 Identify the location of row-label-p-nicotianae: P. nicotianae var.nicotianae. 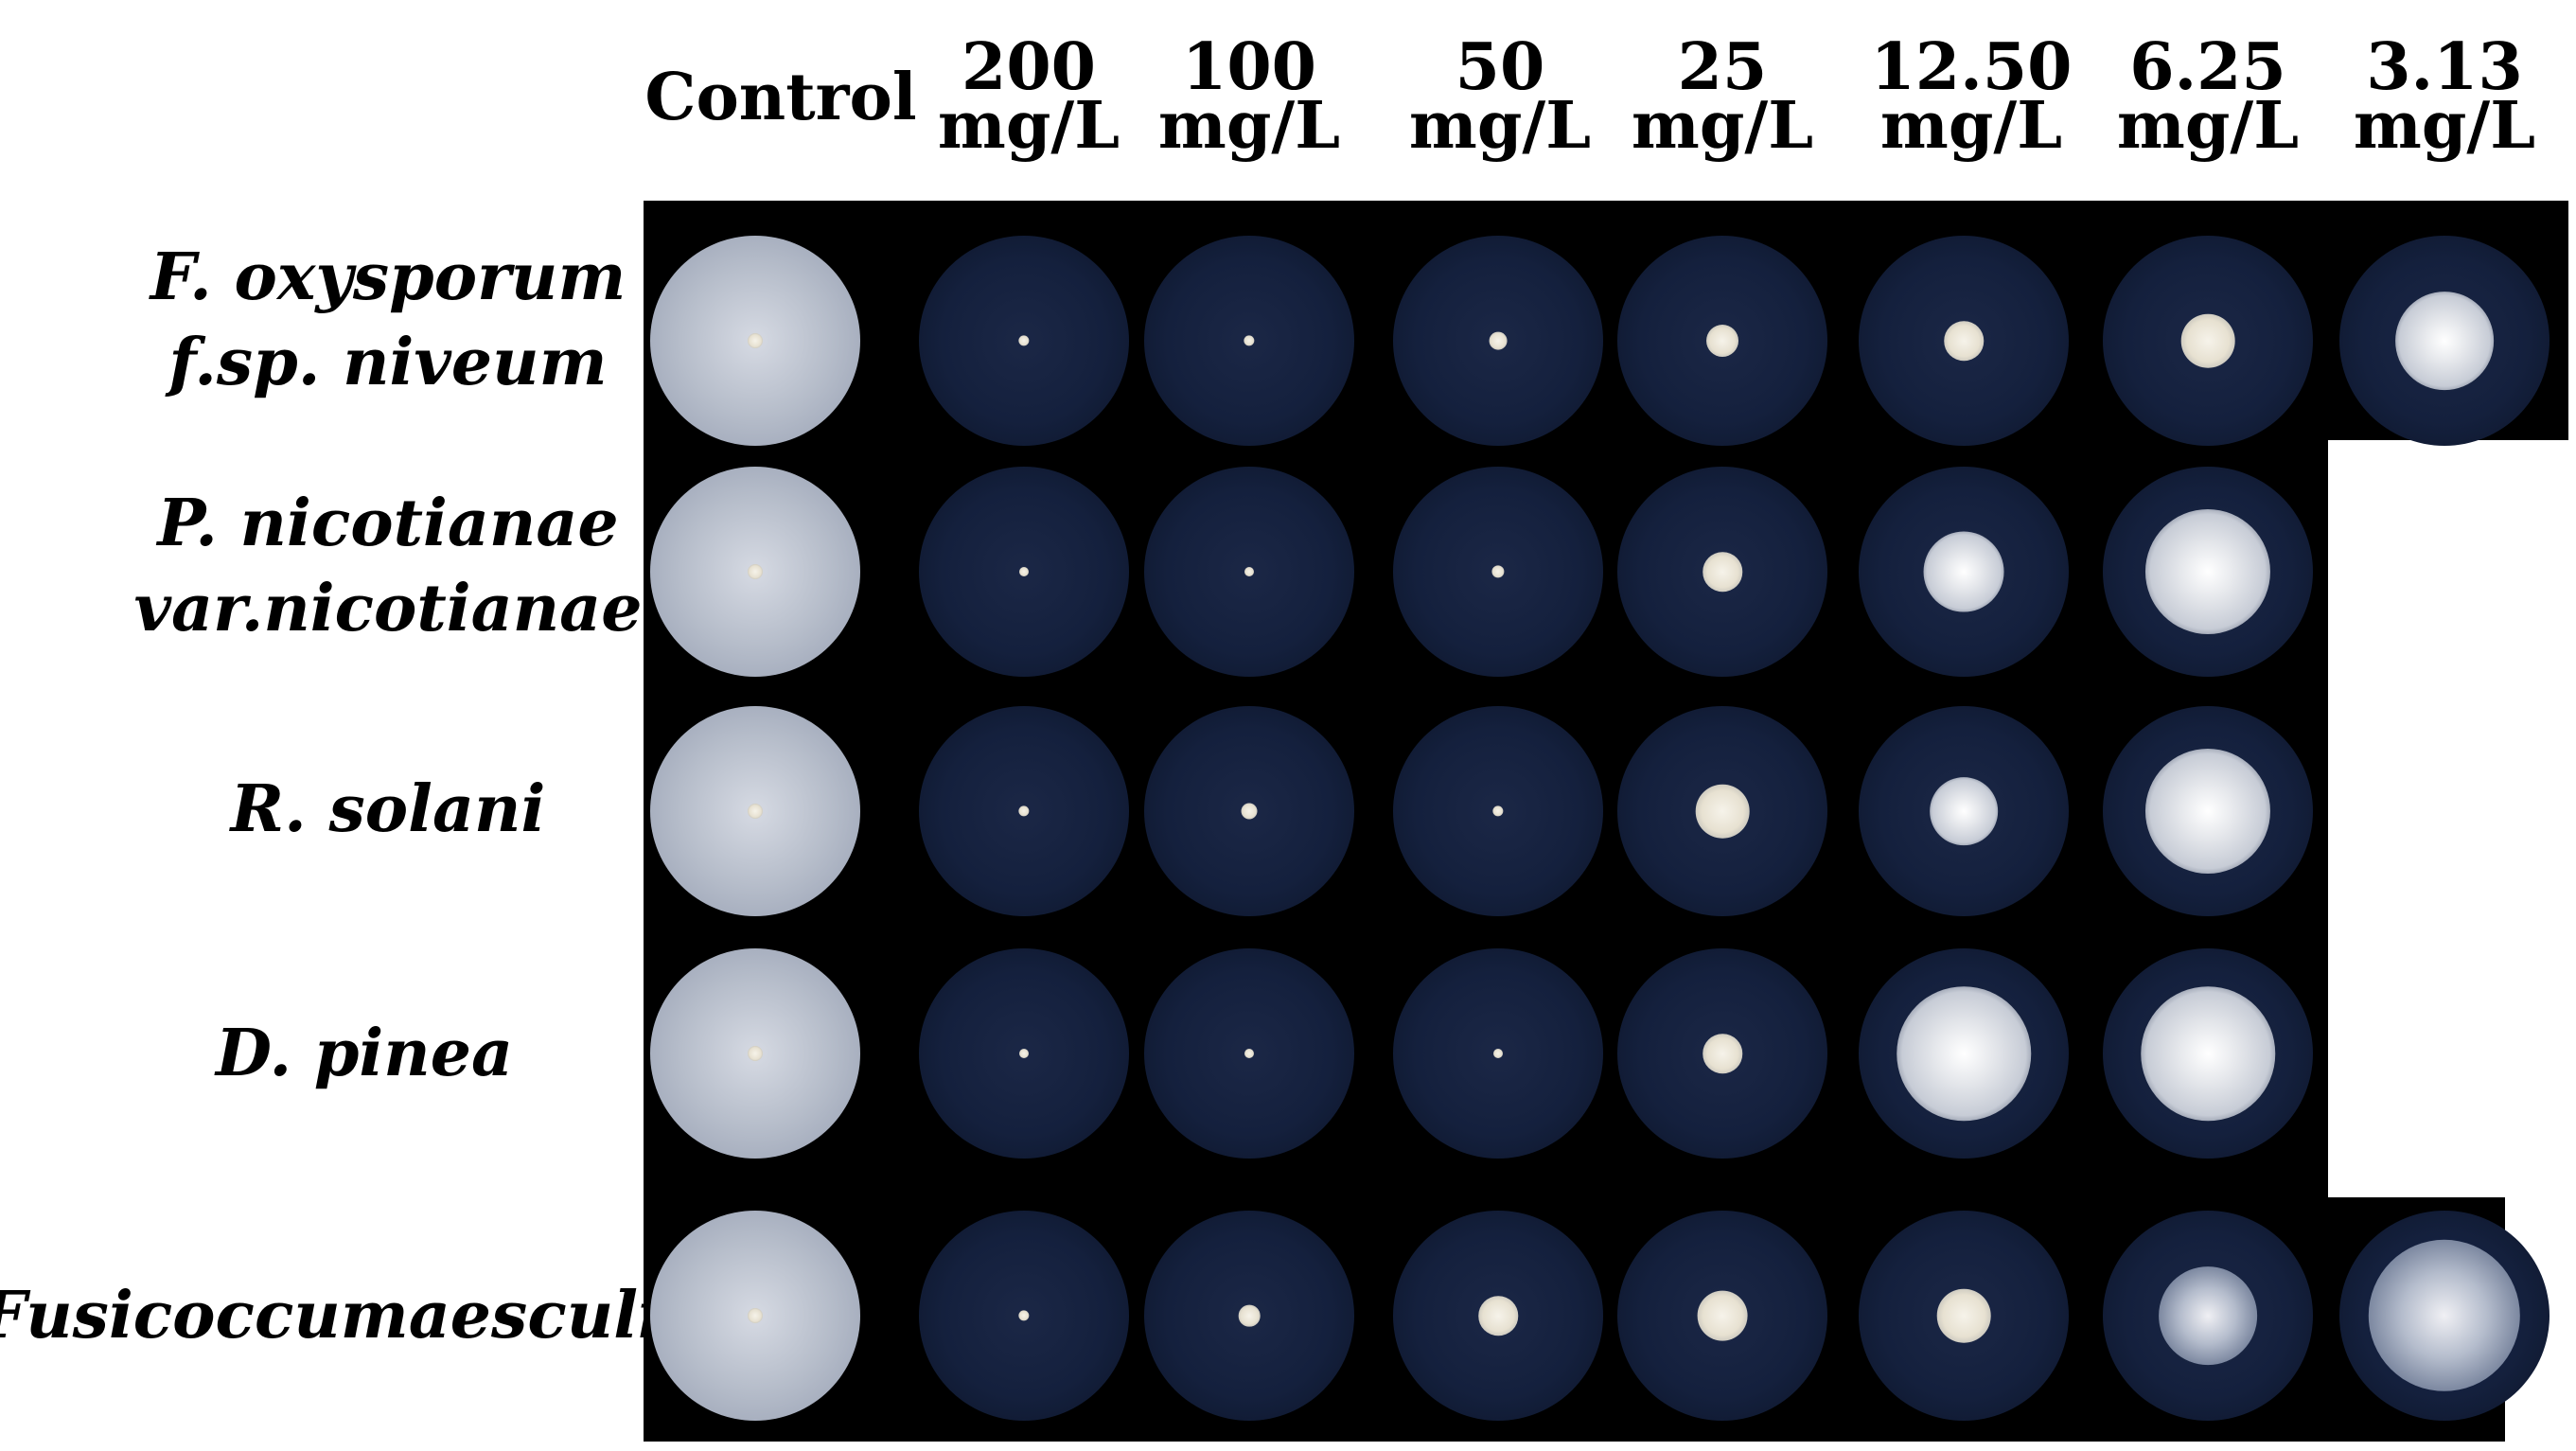
(388, 566).